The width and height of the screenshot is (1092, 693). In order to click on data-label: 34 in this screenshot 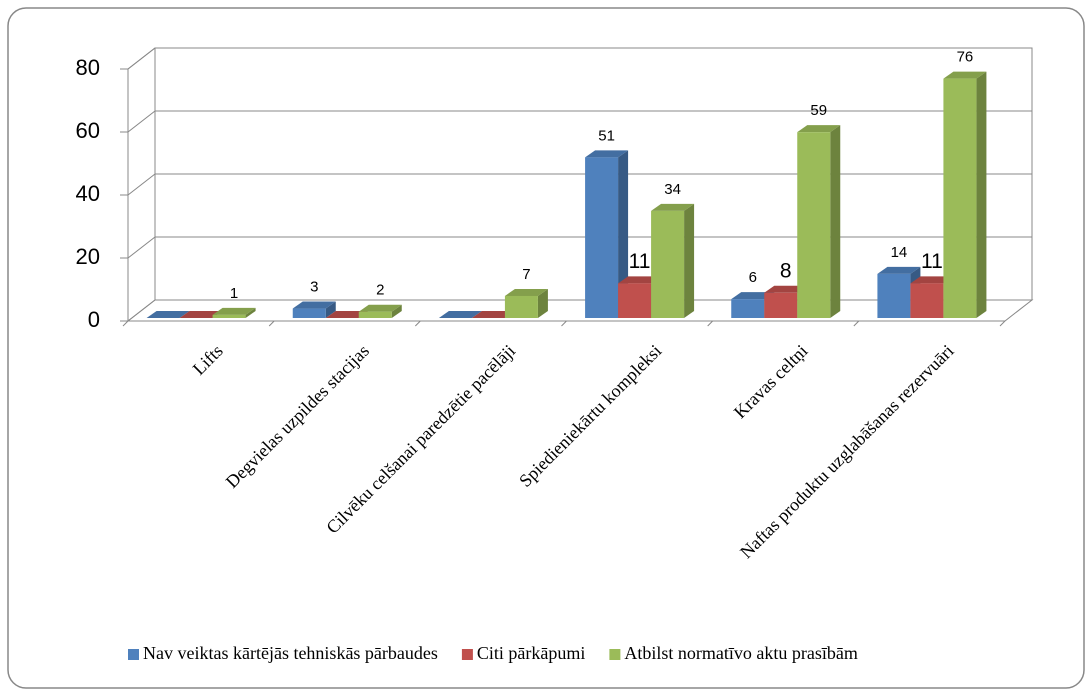, I will do `click(672, 189)`.